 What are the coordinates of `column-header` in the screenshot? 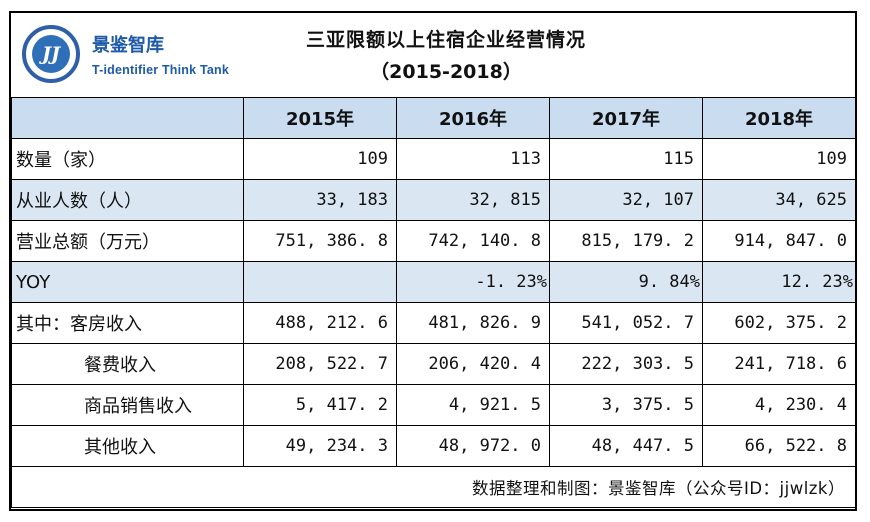 It's located at (127, 118).